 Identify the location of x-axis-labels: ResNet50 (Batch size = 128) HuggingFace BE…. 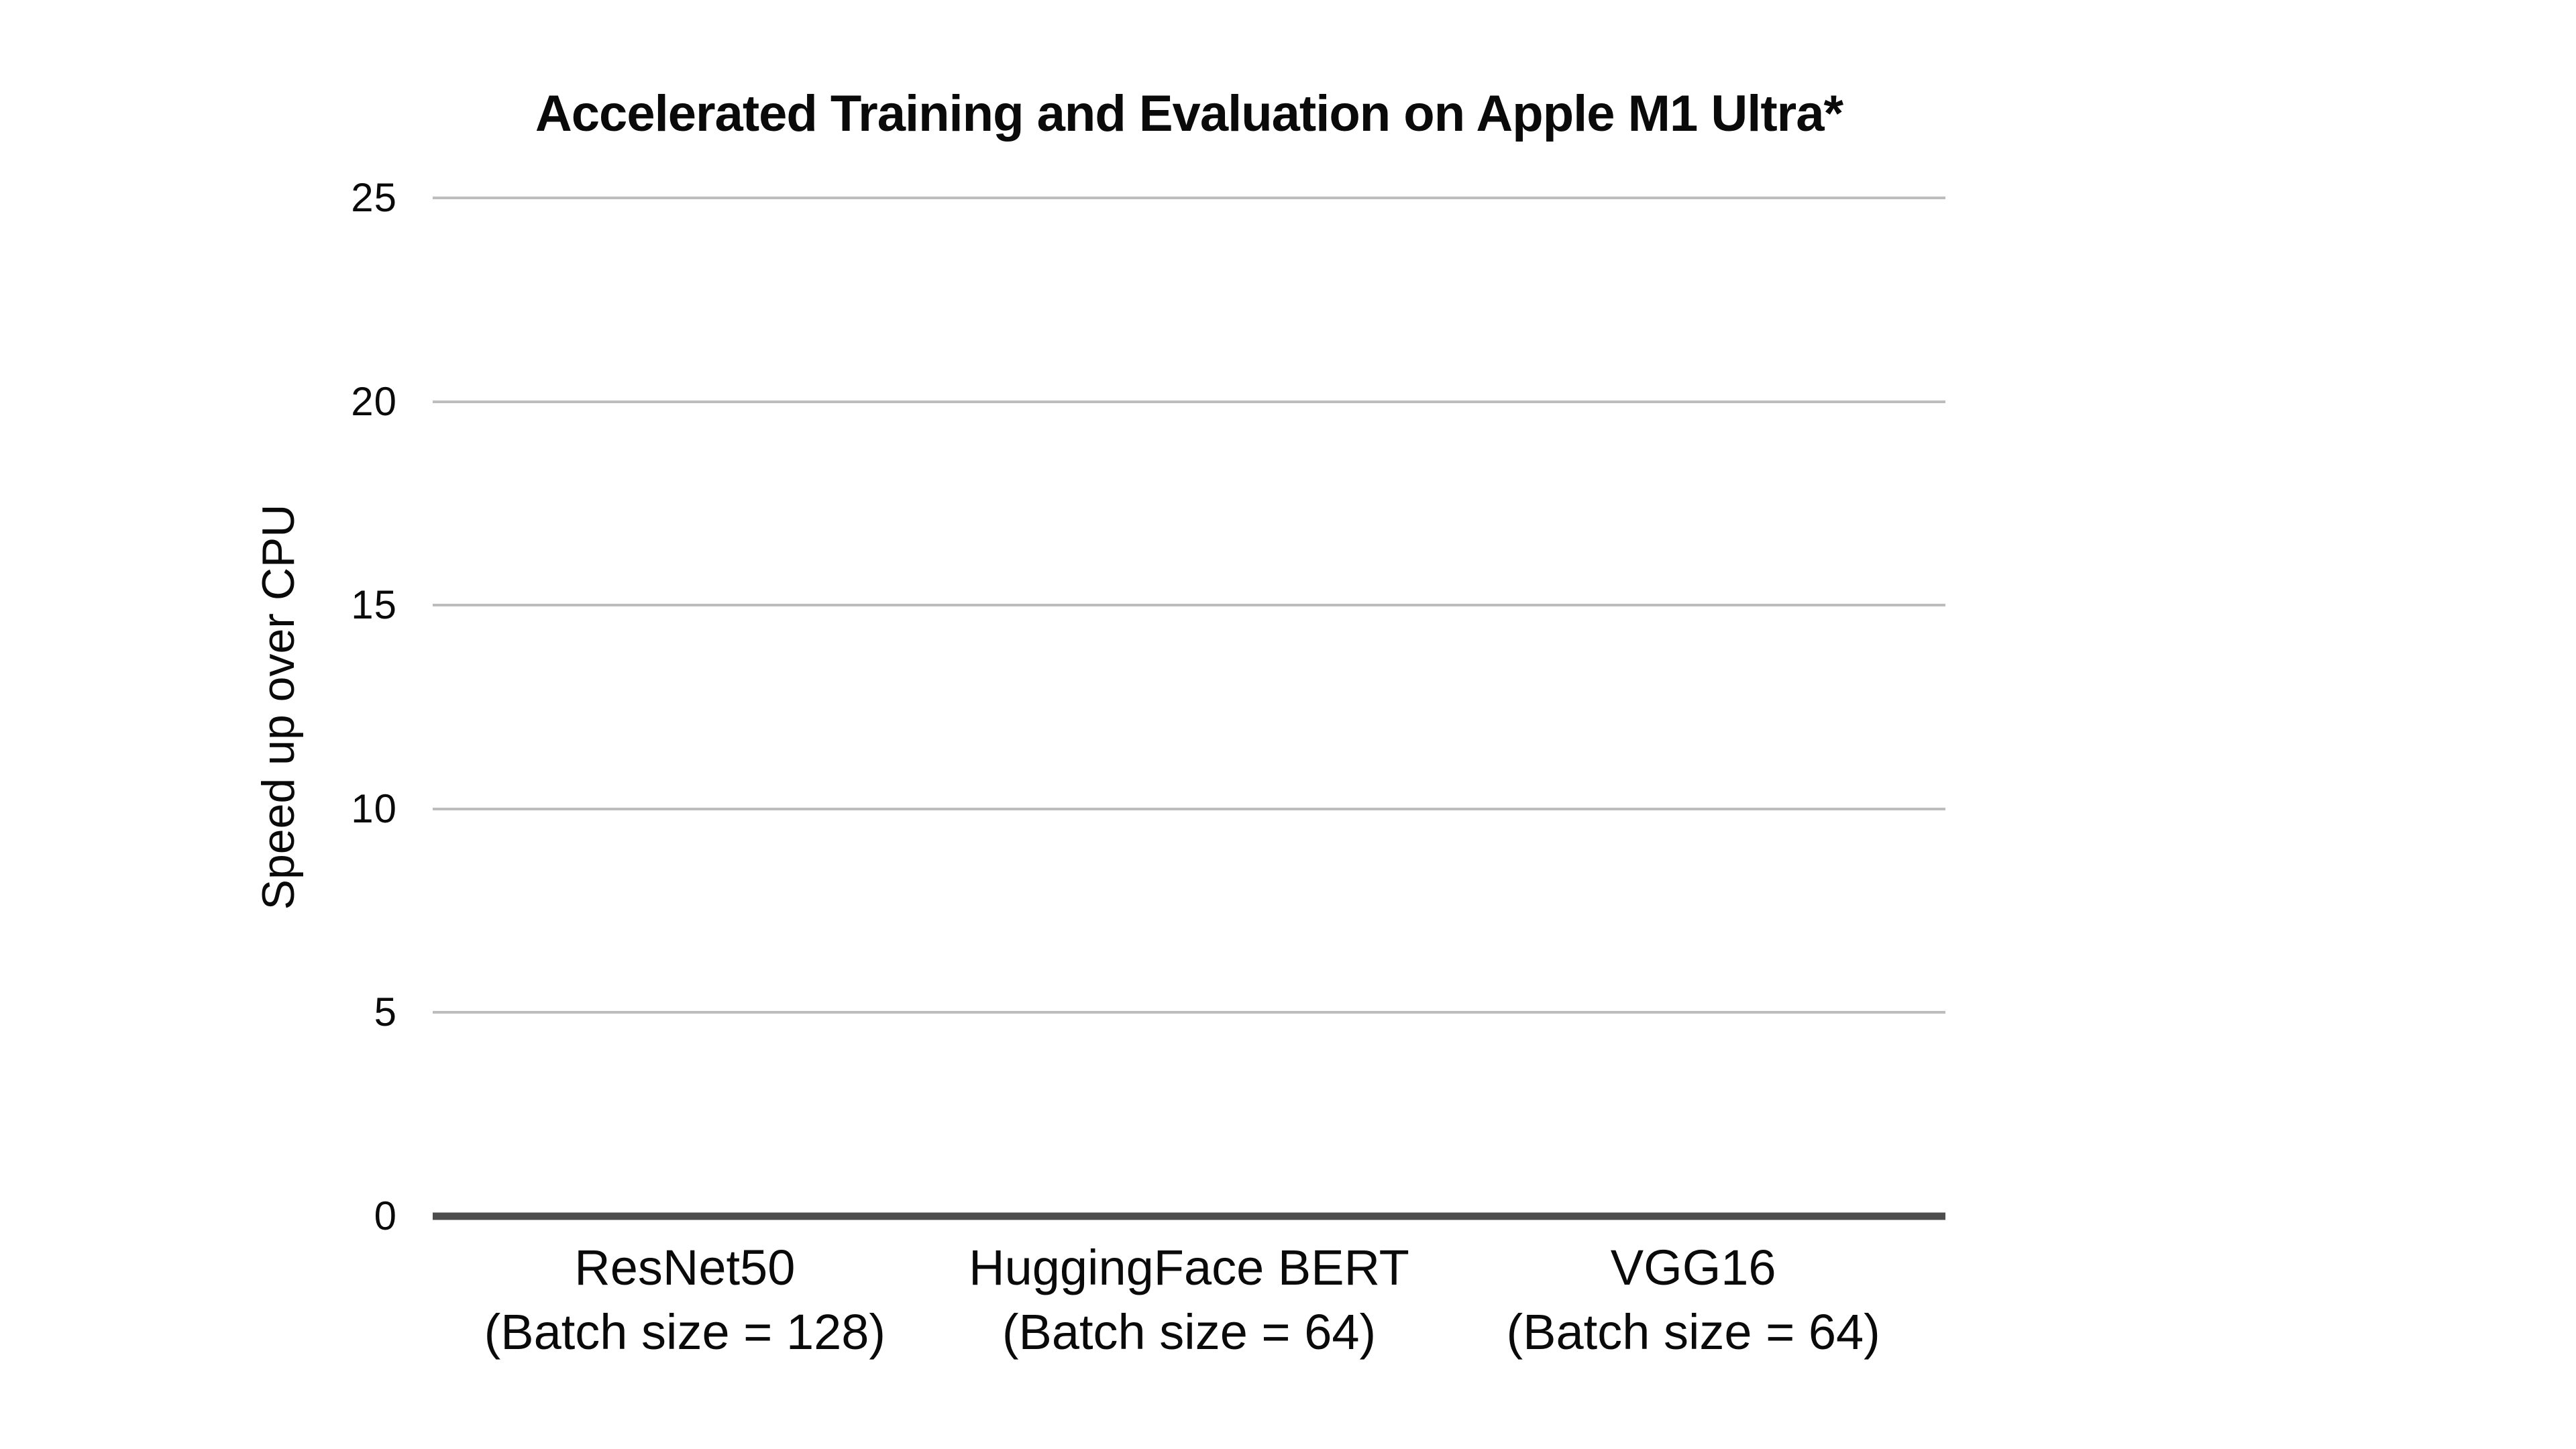
(1189, 1300).